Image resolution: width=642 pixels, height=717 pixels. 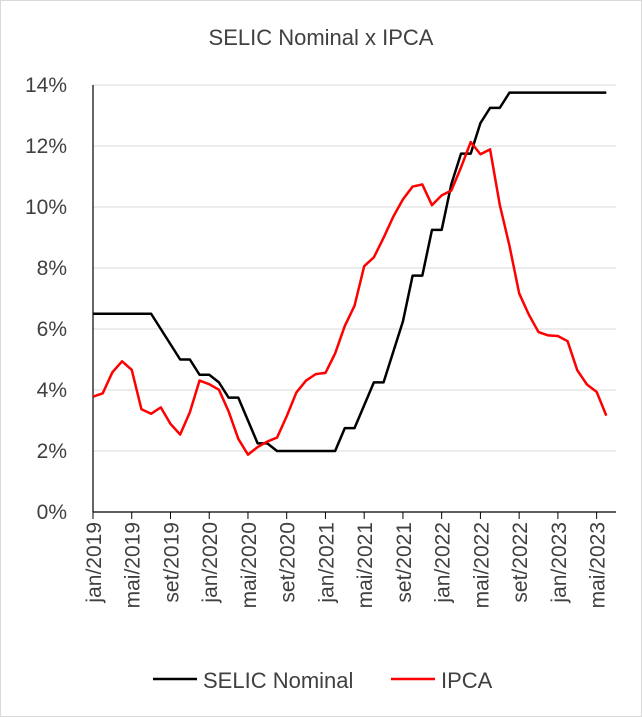 What do you see at coordinates (210, 563) in the screenshot?
I see `x-tick-label: jan/2020` at bounding box center [210, 563].